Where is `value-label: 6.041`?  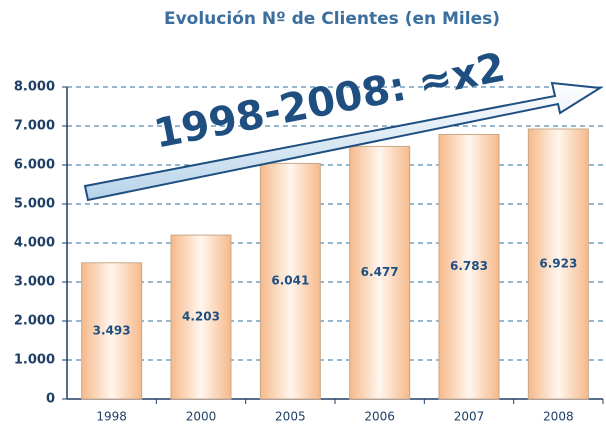 value-label: 6.041 is located at coordinates (290, 281).